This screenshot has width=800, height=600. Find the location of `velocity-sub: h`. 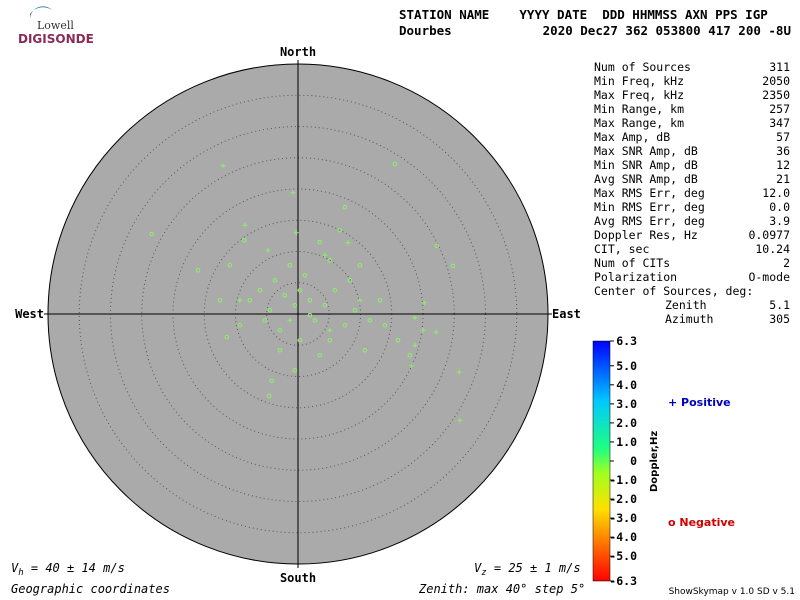

velocity-sub: h is located at coordinates (20, 573).